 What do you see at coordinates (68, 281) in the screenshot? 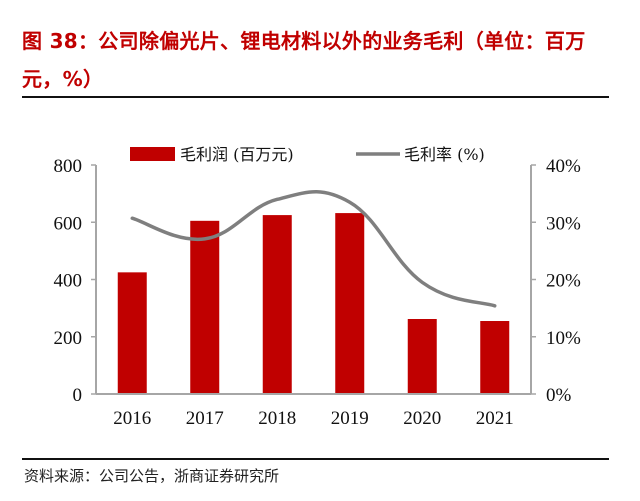
I see `left-tick-label: 400` at bounding box center [68, 281].